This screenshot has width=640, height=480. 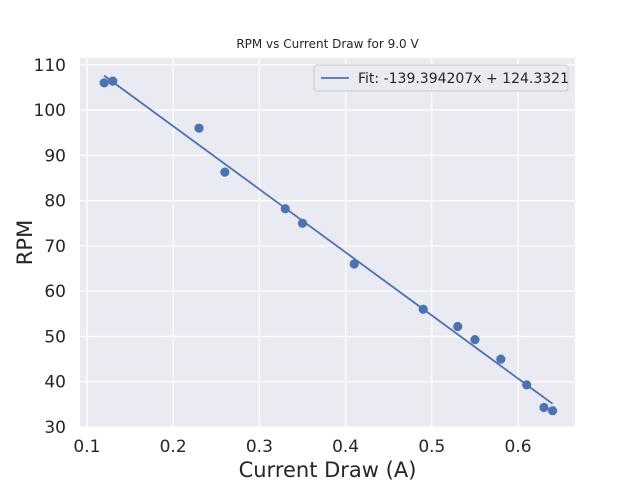 I want to click on y-tick-label: 60, so click(x=55, y=292).